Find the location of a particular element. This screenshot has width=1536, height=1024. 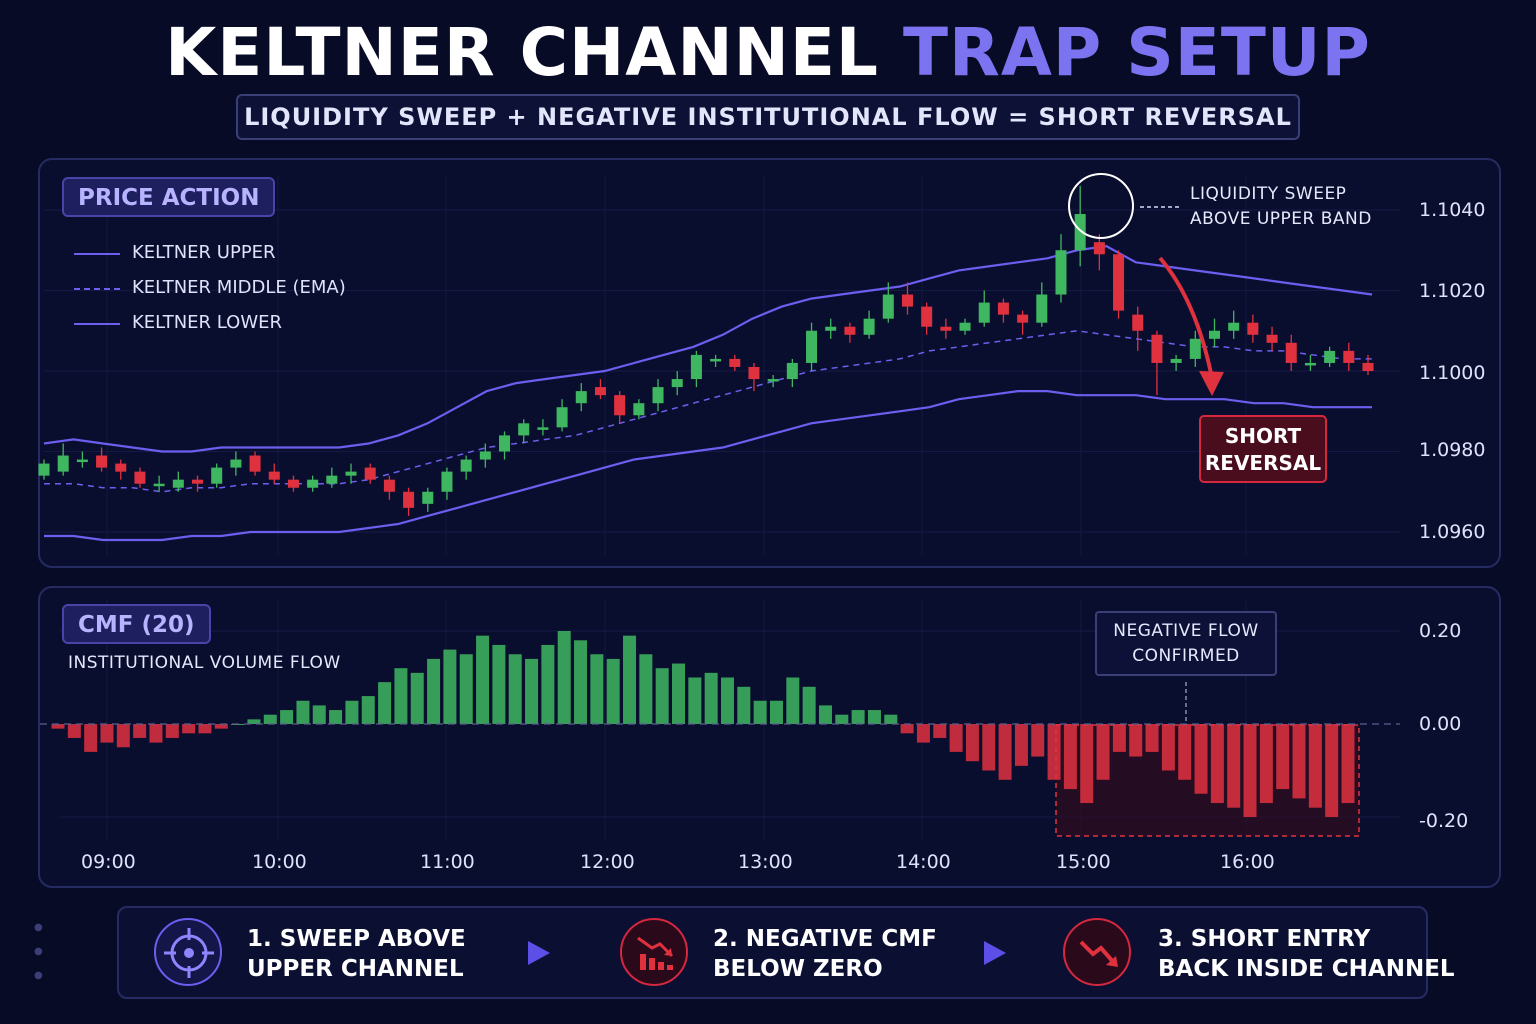

steps-bar is located at coordinates (772, 952).